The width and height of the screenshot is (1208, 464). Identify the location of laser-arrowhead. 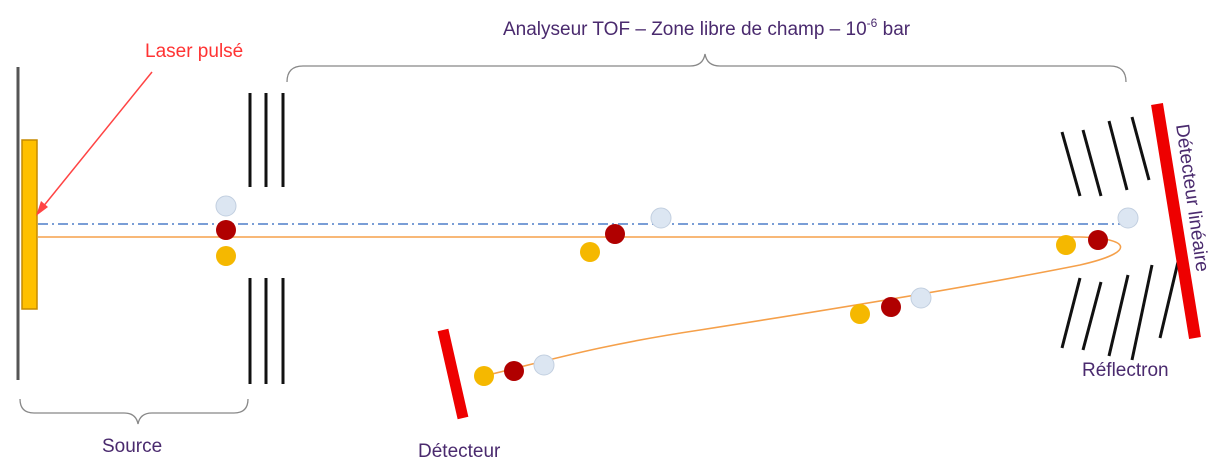
(42, 208).